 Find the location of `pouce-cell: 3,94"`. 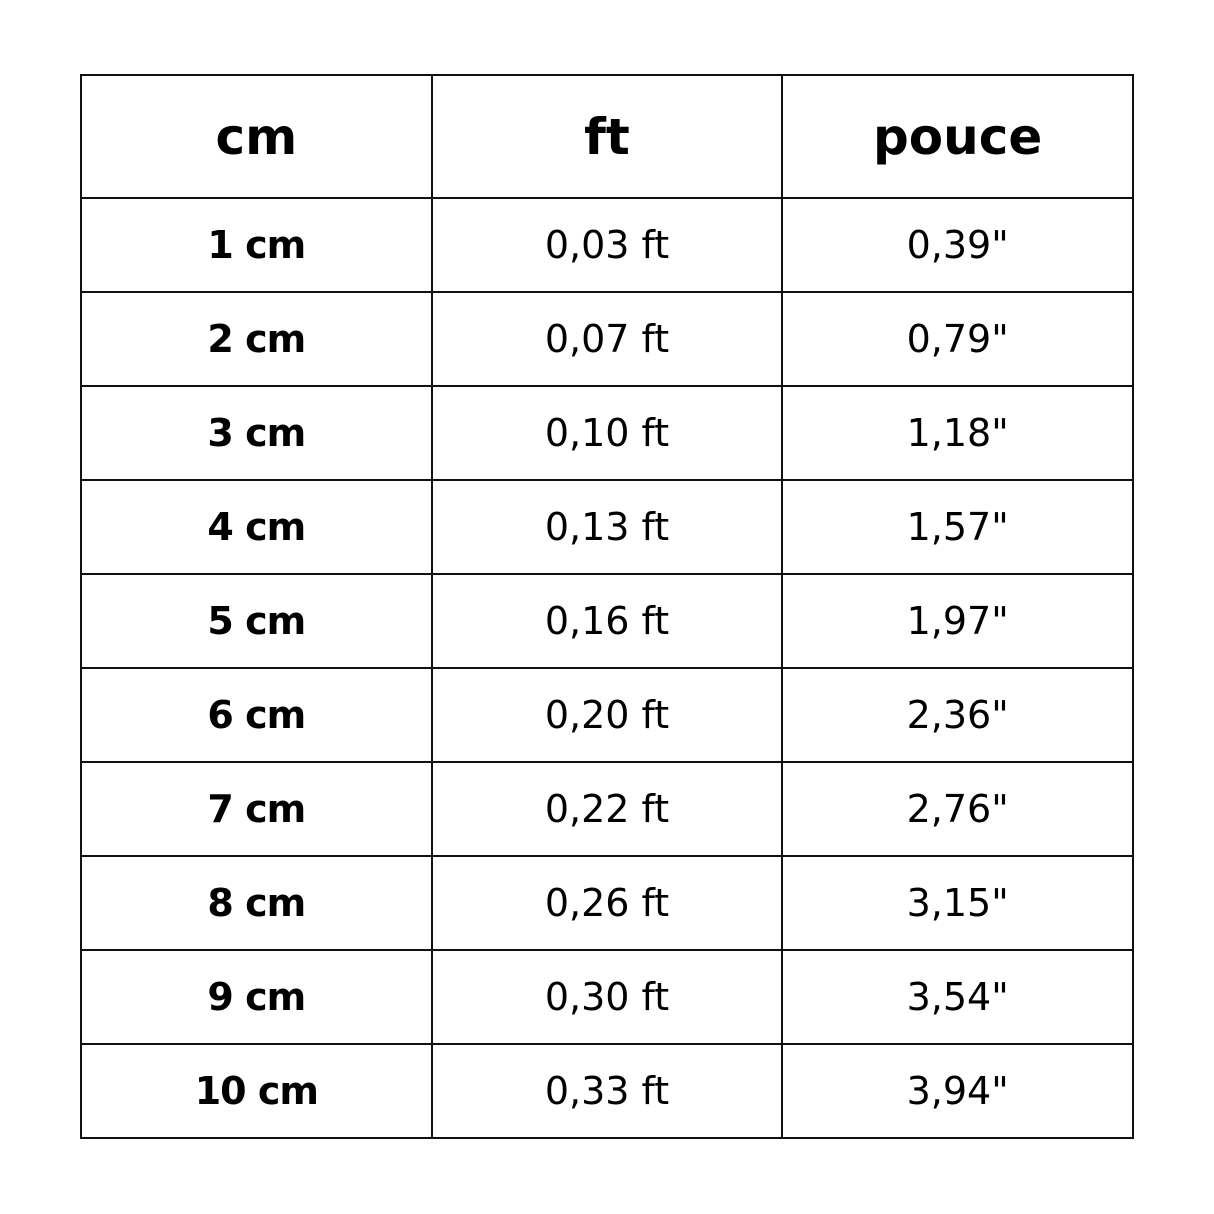

pouce-cell: 3,94" is located at coordinates (957, 1091).